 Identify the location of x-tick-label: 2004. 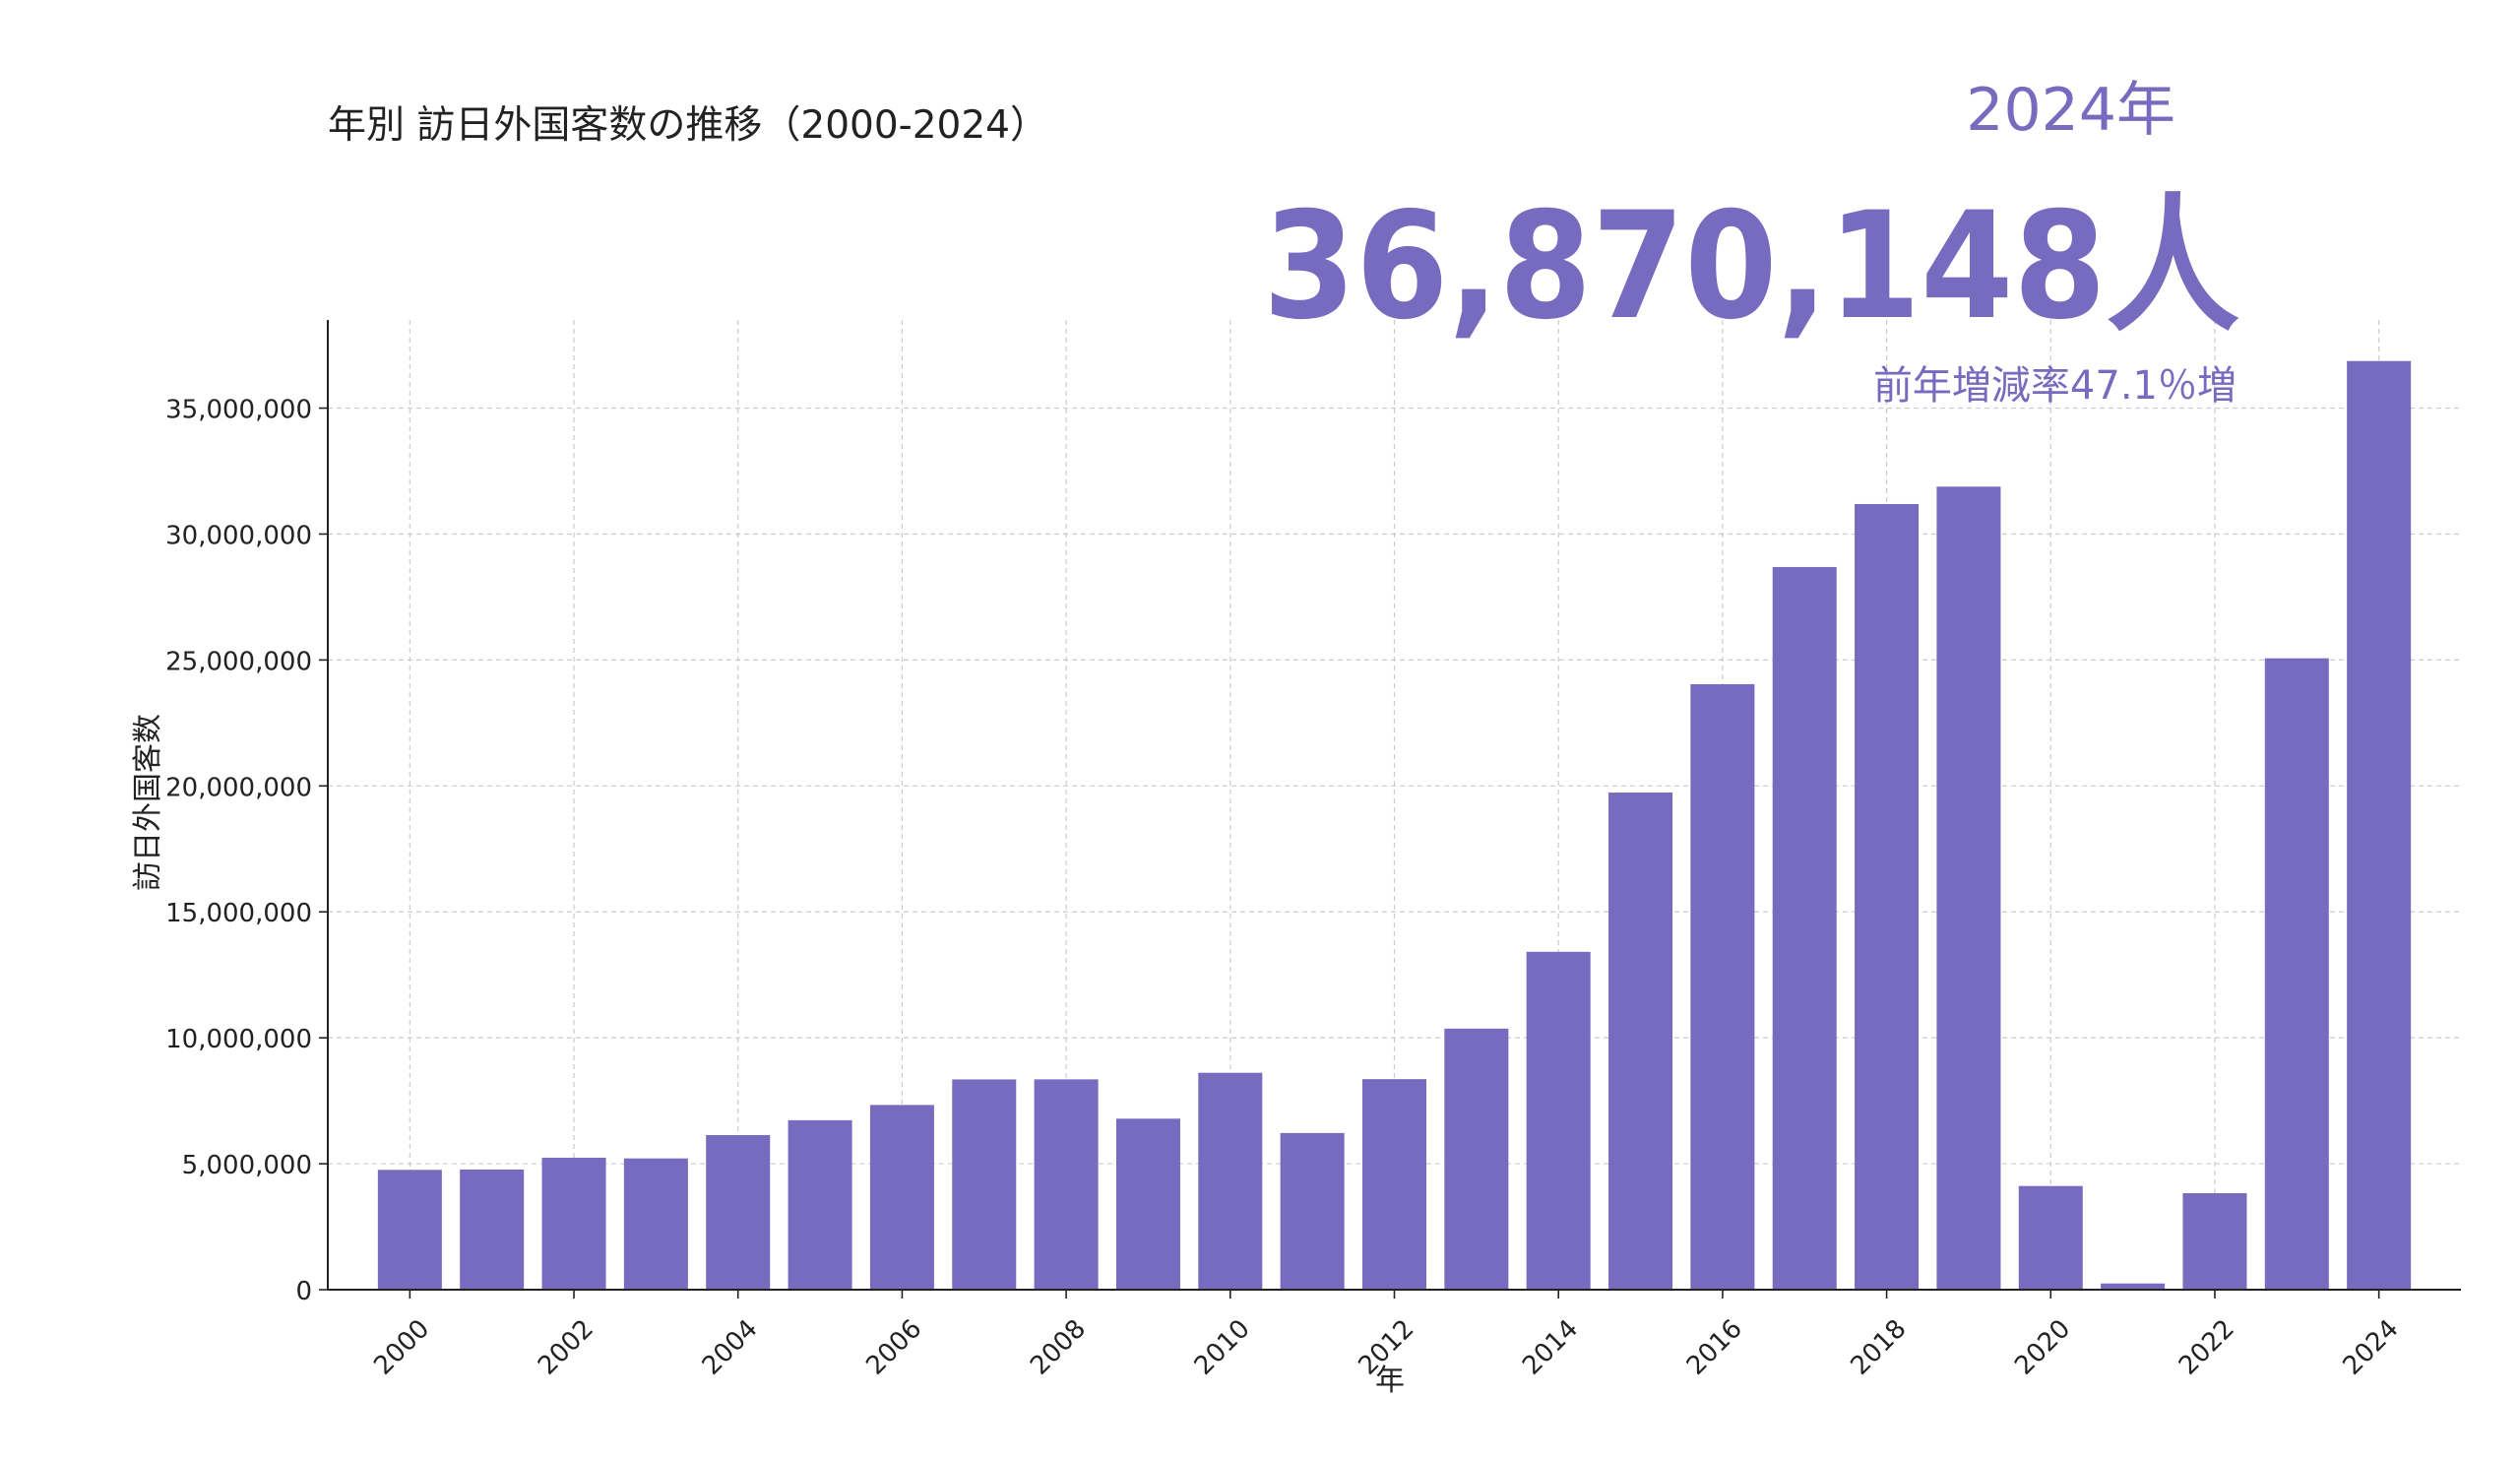
(730, 1347).